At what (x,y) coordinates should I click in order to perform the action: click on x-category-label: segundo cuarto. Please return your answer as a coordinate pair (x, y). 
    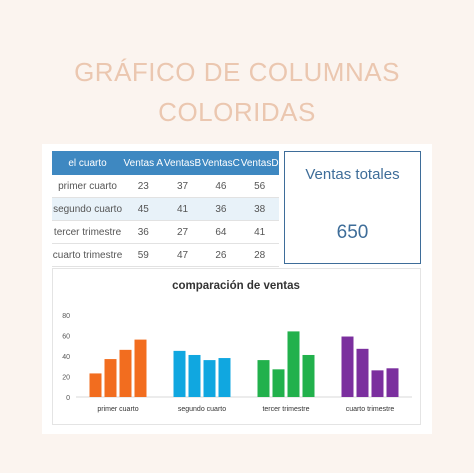
    Looking at the image, I should click on (202, 409).